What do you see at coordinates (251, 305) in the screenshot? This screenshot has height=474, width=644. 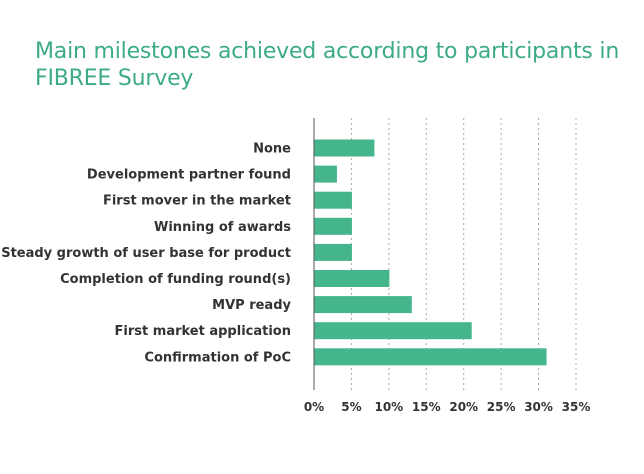 I see `category-label: MVP ready` at bounding box center [251, 305].